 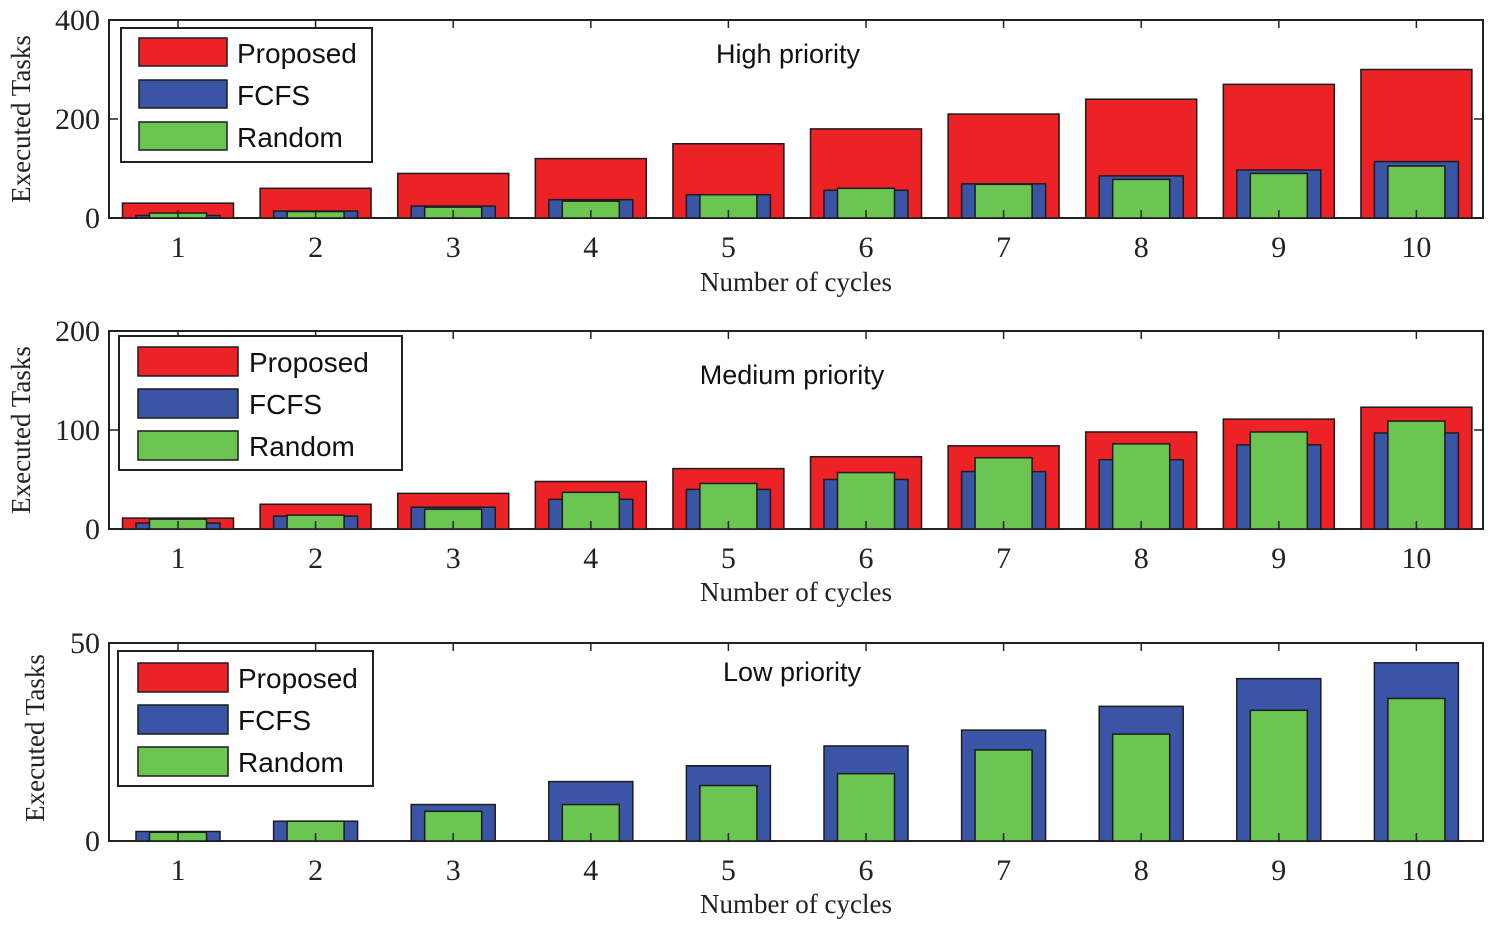 What do you see at coordinates (792, 672) in the screenshot?
I see `chart-title: Low priority` at bounding box center [792, 672].